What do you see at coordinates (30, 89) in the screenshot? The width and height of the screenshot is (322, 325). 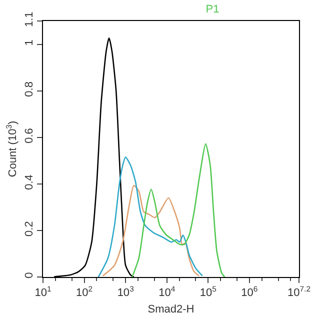 I see `y-tick-label: 0.8` at bounding box center [30, 89].